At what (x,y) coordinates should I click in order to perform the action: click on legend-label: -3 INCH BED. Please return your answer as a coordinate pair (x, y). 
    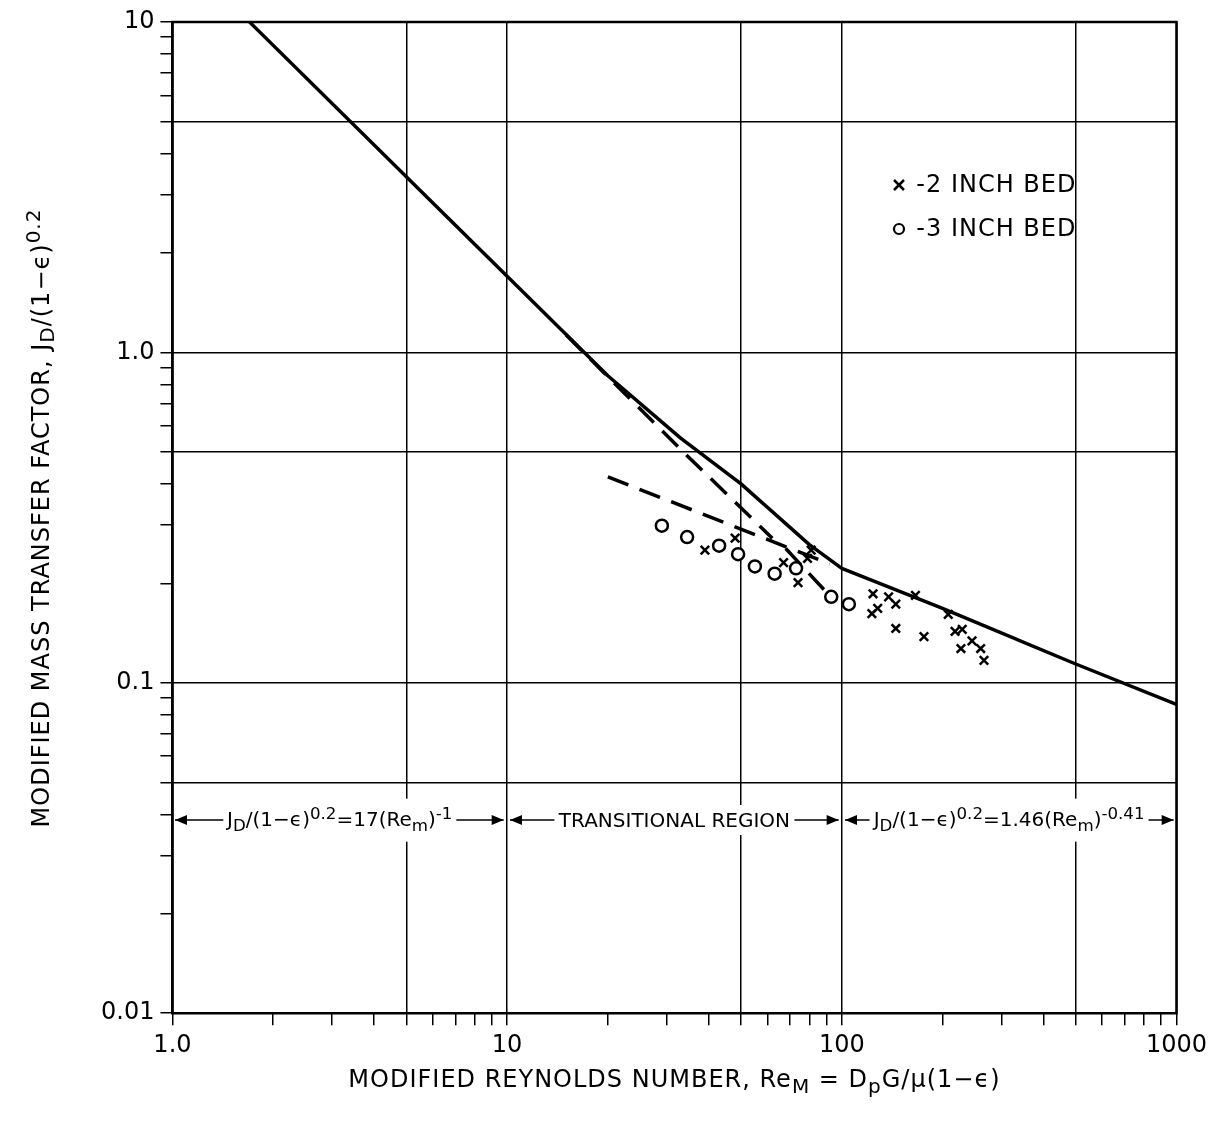
    Looking at the image, I should click on (996, 228).